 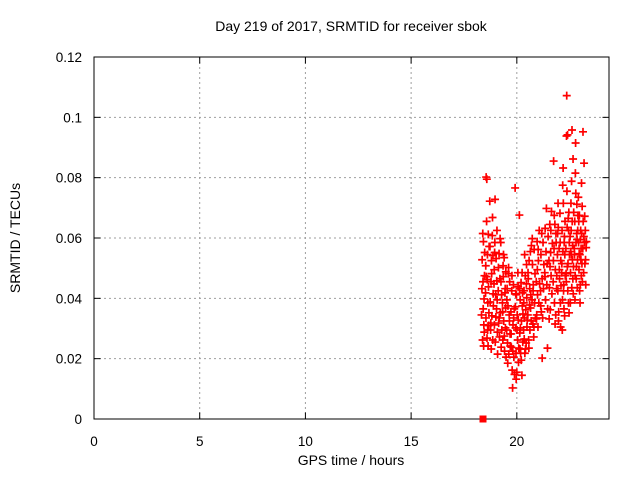 I want to click on svg-text: 0.04, so click(x=69, y=298).